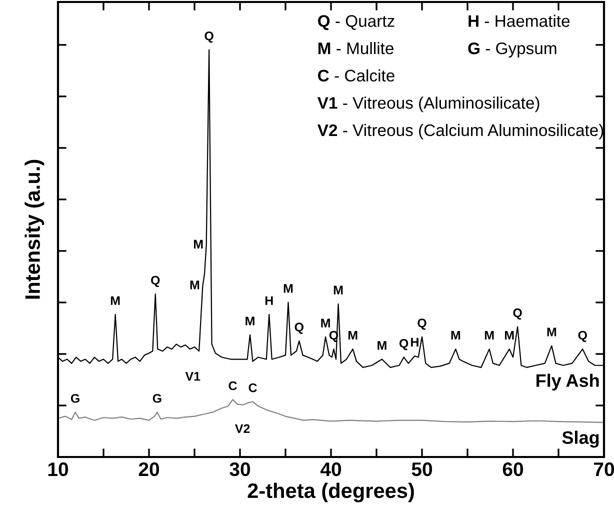  What do you see at coordinates (460, 132) in the screenshot?
I see `annotation: V2 - Vitreous (Calcium Aluminosilicate)` at bounding box center [460, 132].